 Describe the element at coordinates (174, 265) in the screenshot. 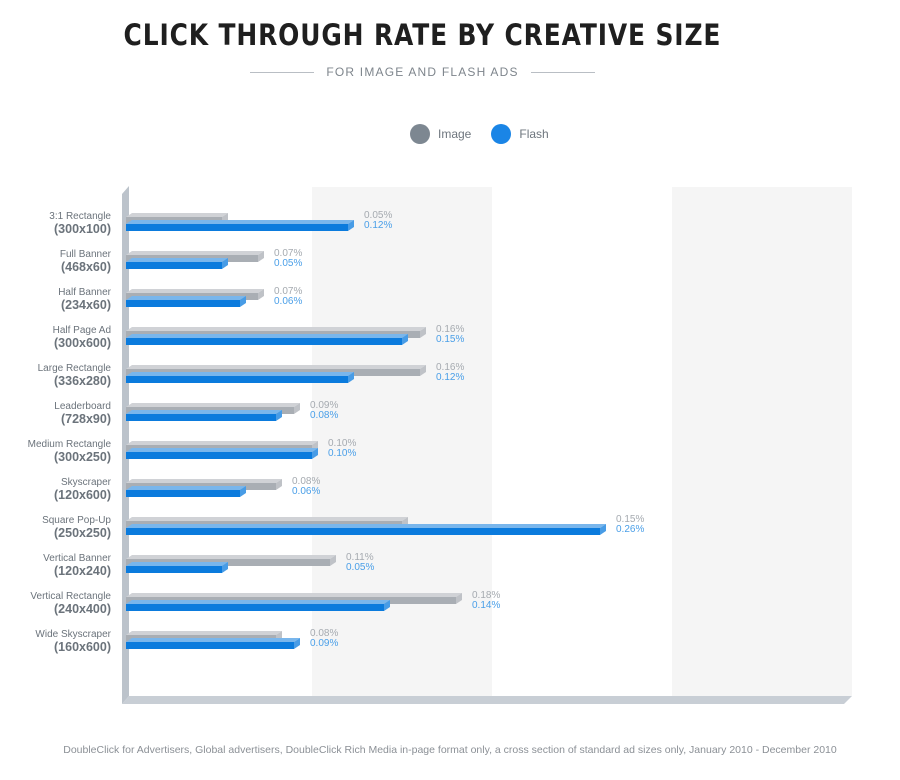

I see `bar-flash-full-banner` at that location.